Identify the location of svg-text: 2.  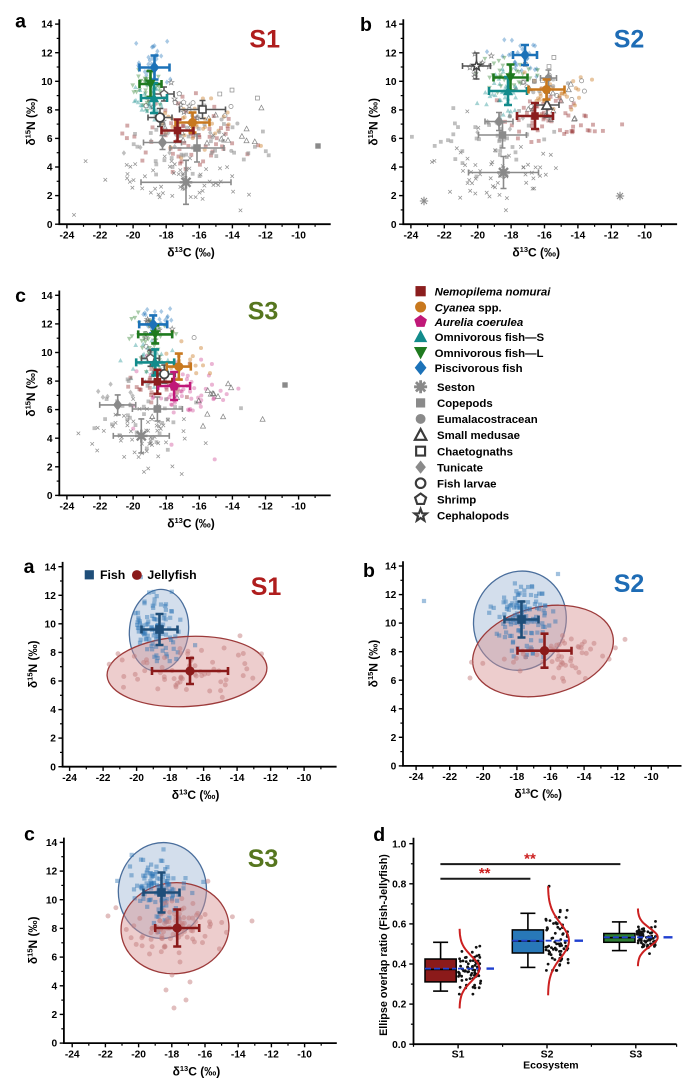
(50, 196).